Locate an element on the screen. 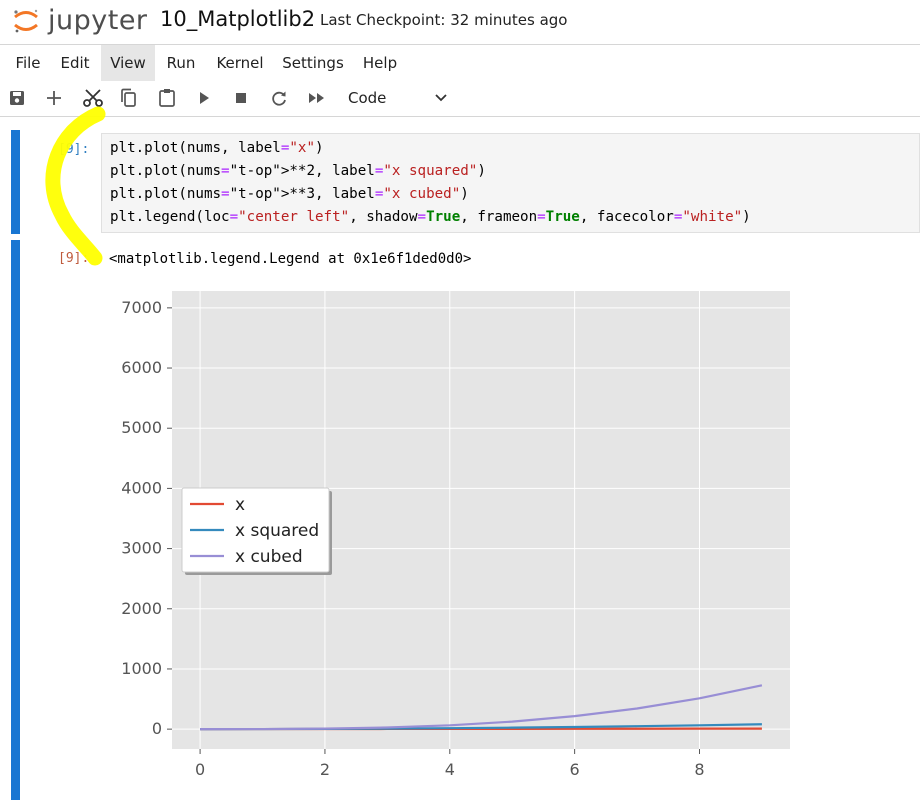 Image resolution: width=920 pixels, height=803 pixels. cut-button is located at coordinates (93, 98).